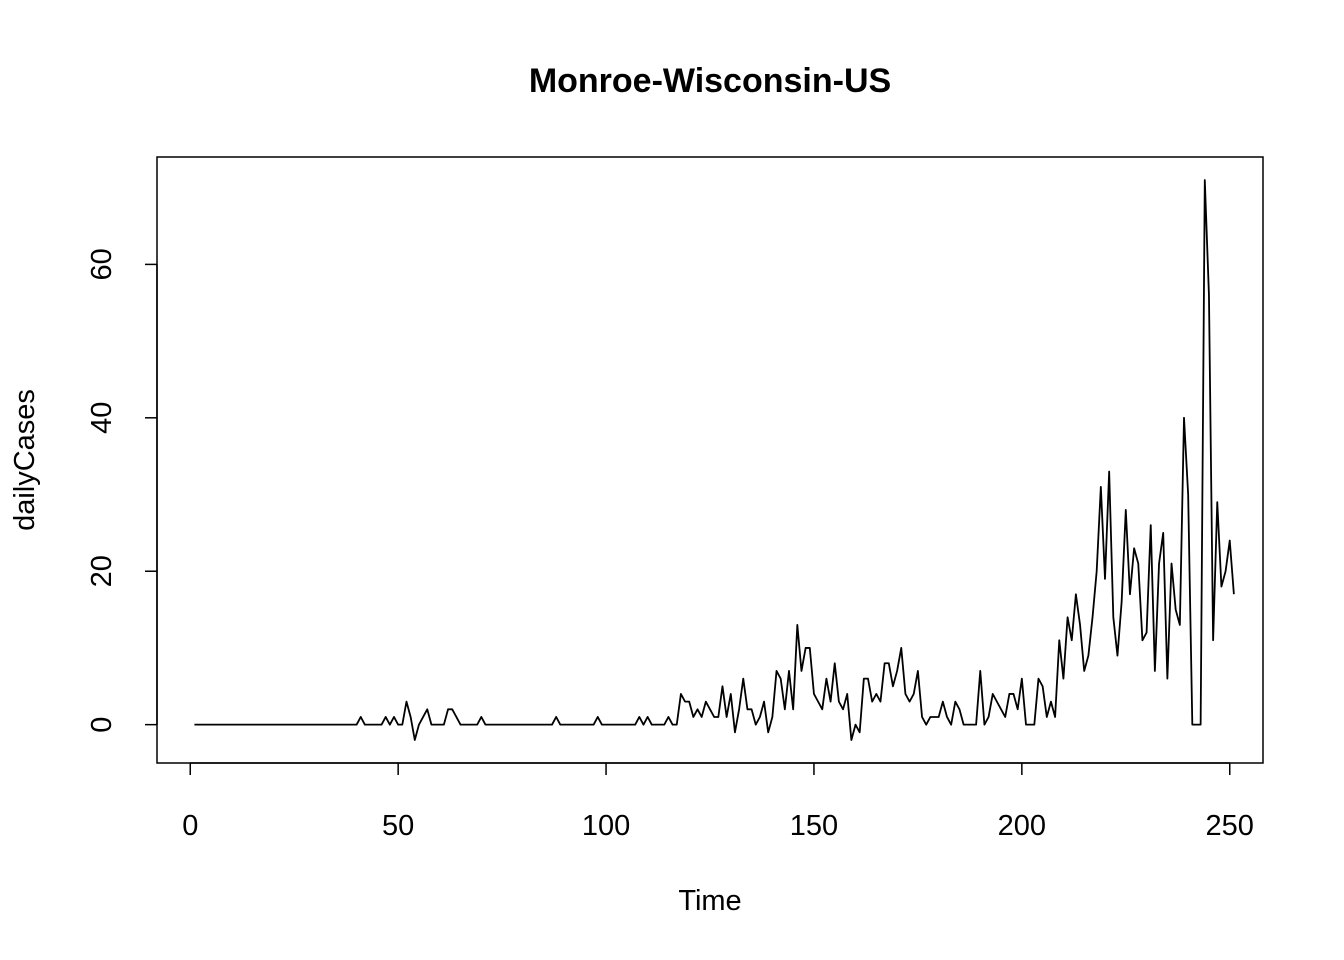 Image resolution: width=1344 pixels, height=960 pixels. I want to click on y-tick-label: 0, so click(102, 725).